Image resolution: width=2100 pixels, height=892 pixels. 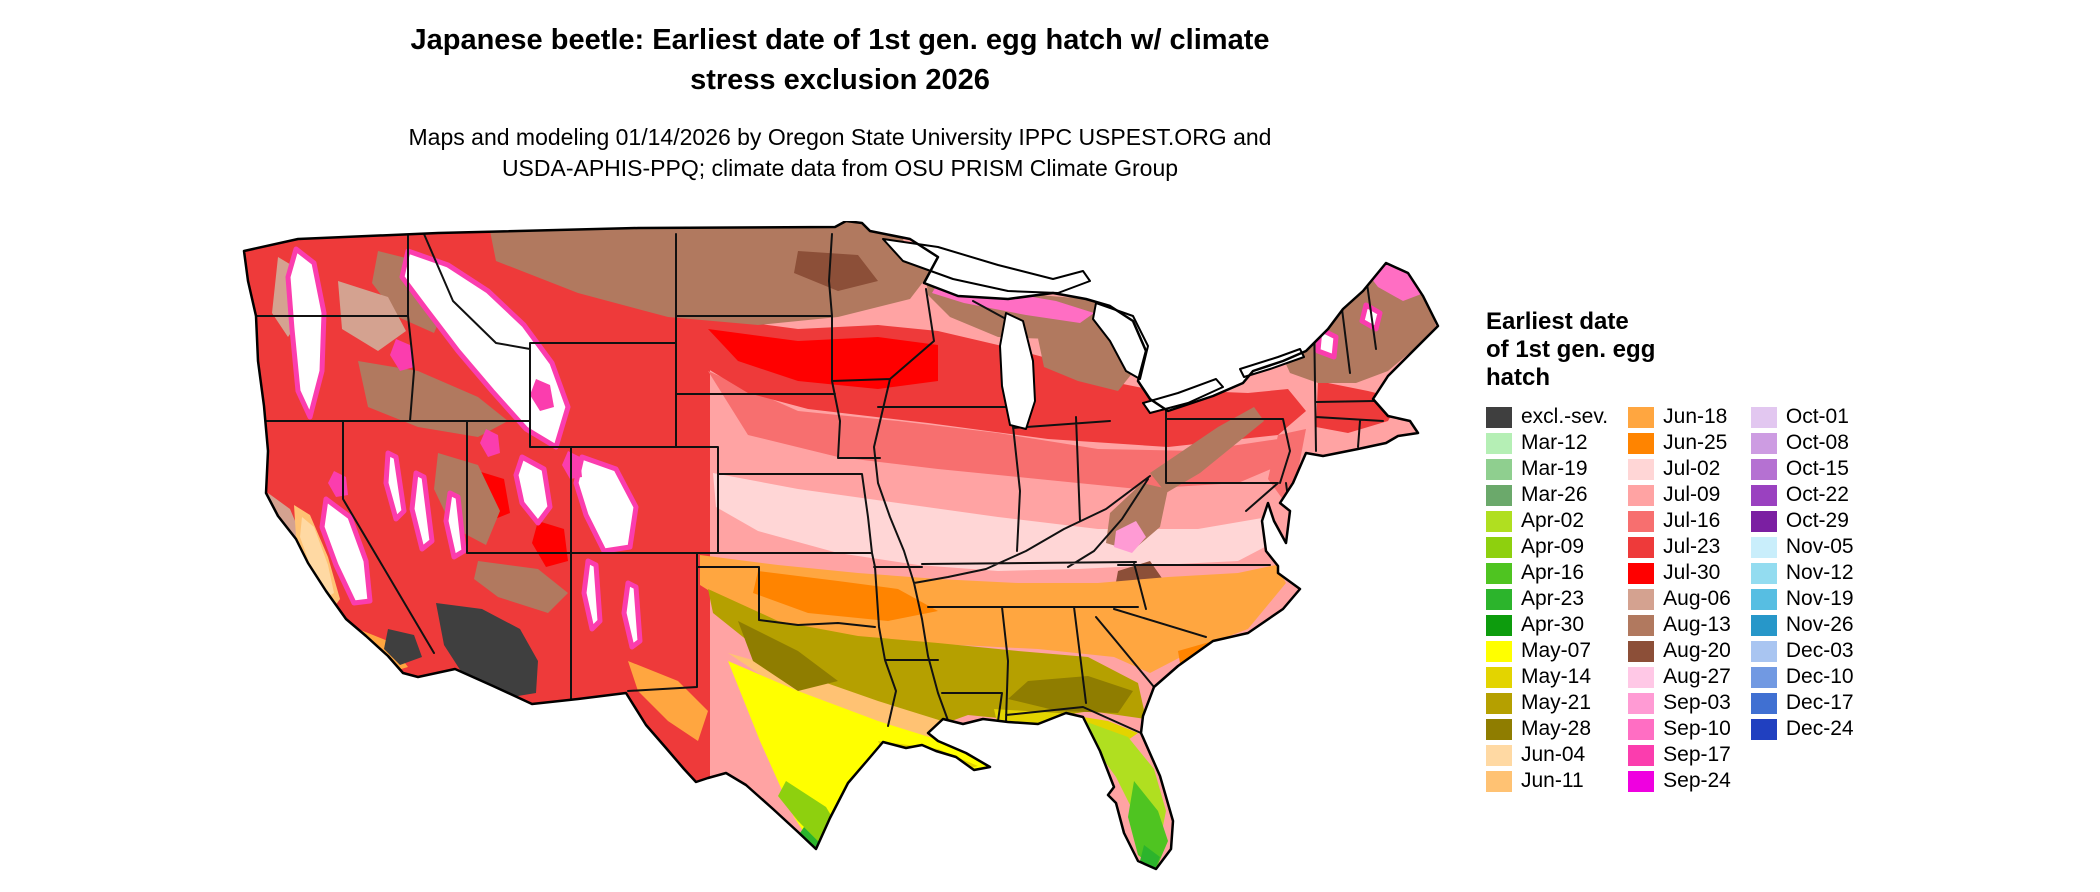 What do you see at coordinates (1553, 598) in the screenshot?
I see `legend-label: Apr-23` at bounding box center [1553, 598].